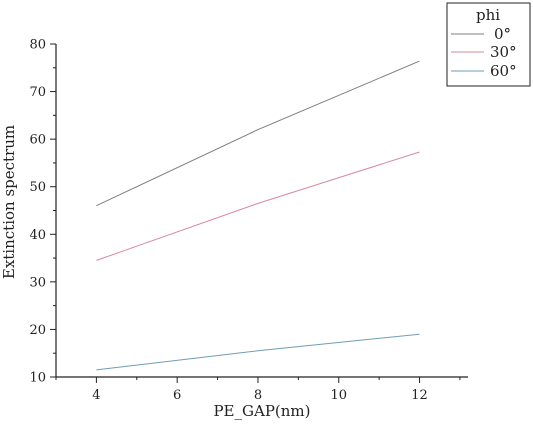 The height and width of the screenshot is (427, 533). What do you see at coordinates (338, 395) in the screenshot?
I see `x-tick-label: 10` at bounding box center [338, 395].